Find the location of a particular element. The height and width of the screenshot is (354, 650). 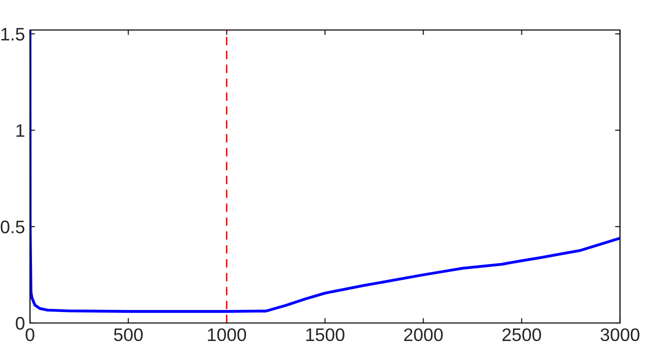

y-tick-label: 1 is located at coordinates (20, 130).